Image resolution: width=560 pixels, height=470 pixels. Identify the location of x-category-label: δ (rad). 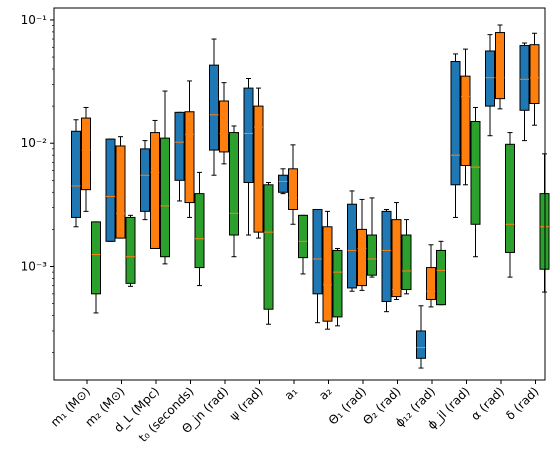
(522, 403).